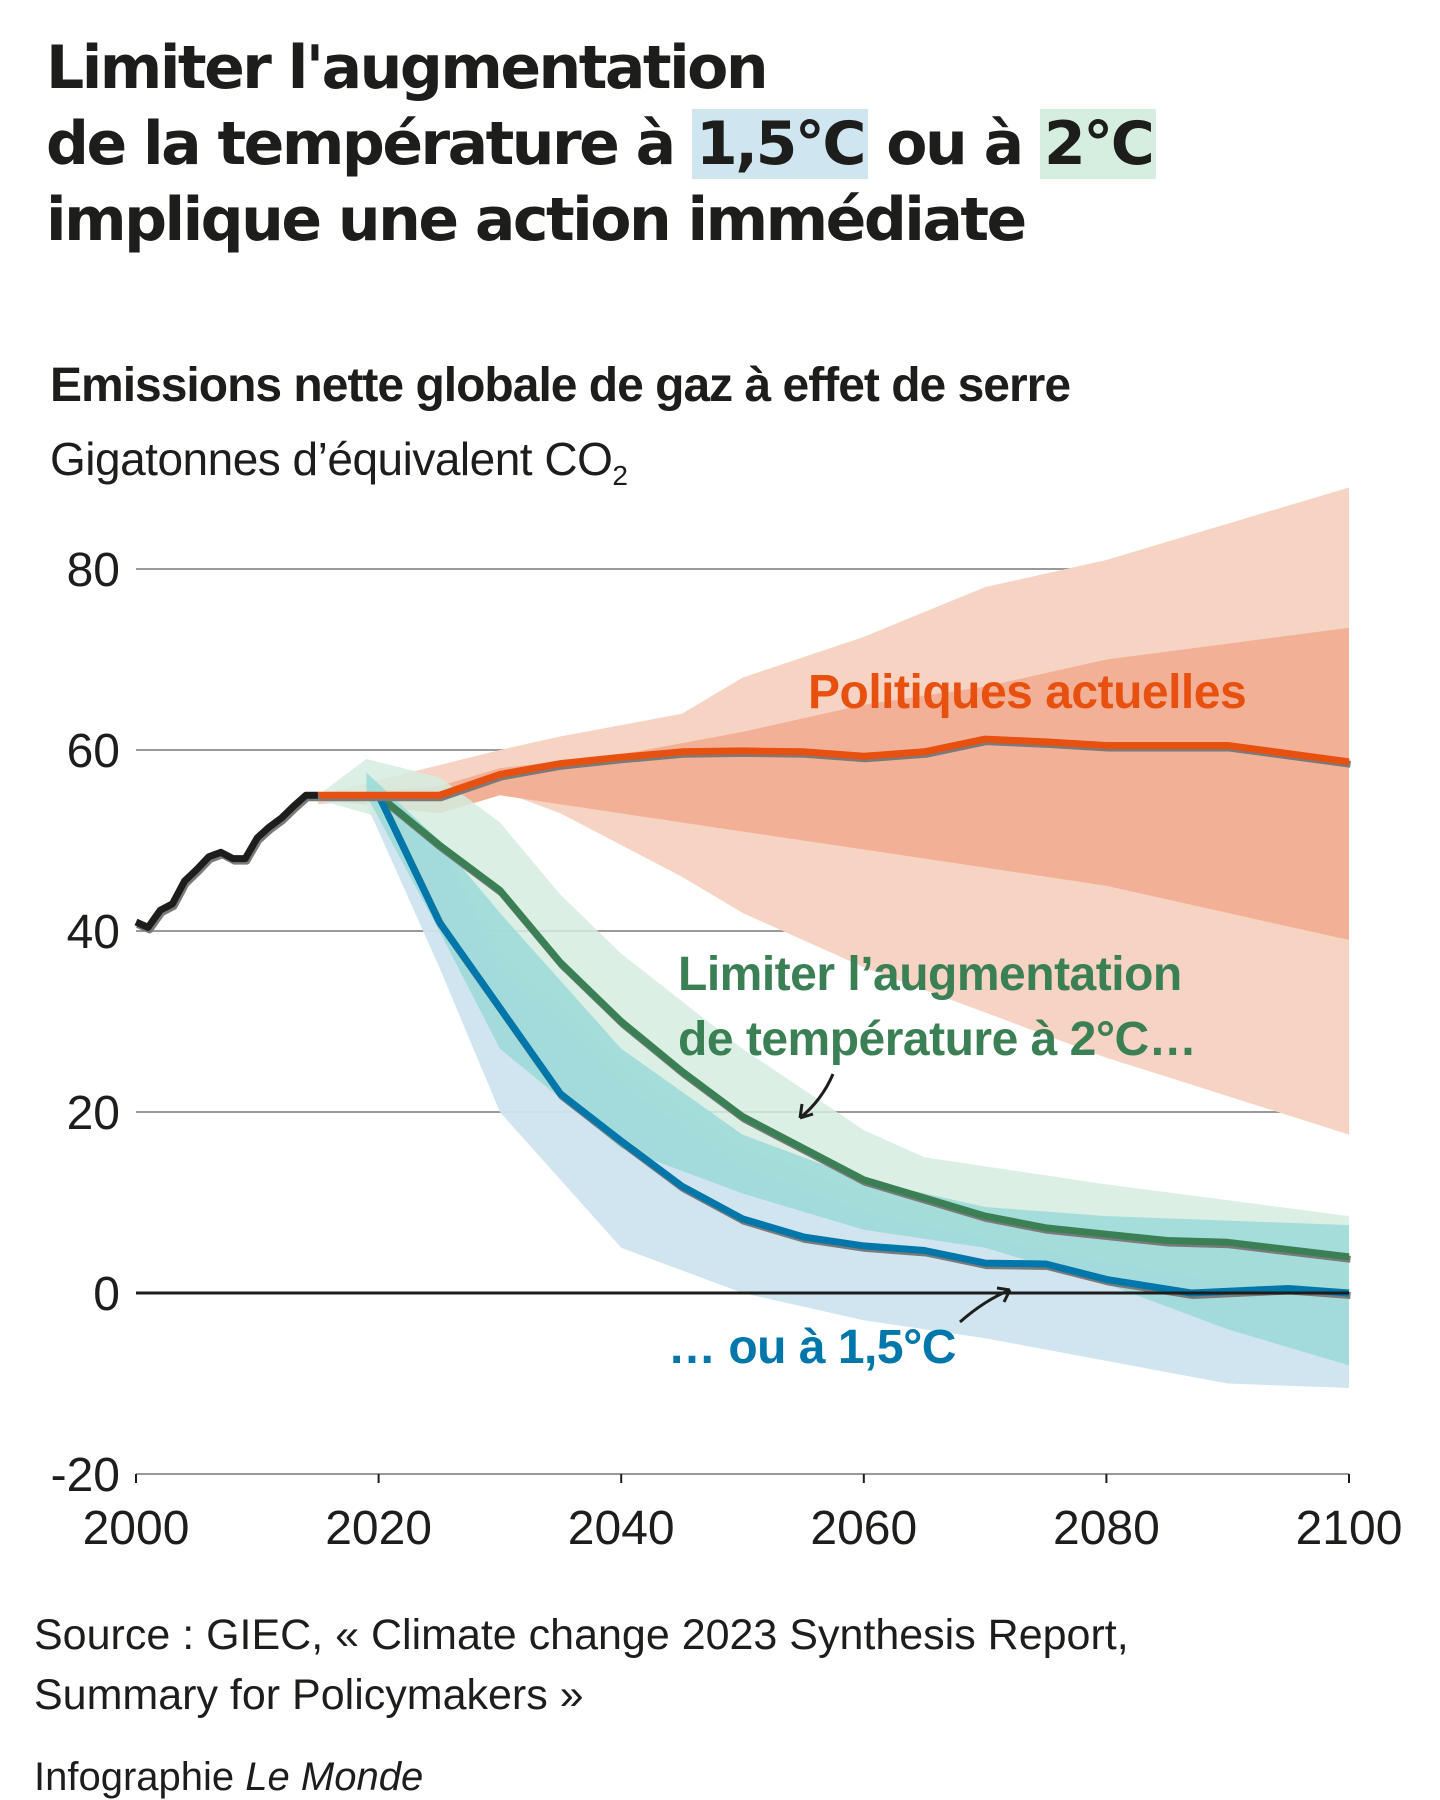 This screenshot has width=1440, height=1800. Describe the element at coordinates (812, 1347) in the screenshot. I see `annotation-1-5c: … ou à 1,5°C` at that location.